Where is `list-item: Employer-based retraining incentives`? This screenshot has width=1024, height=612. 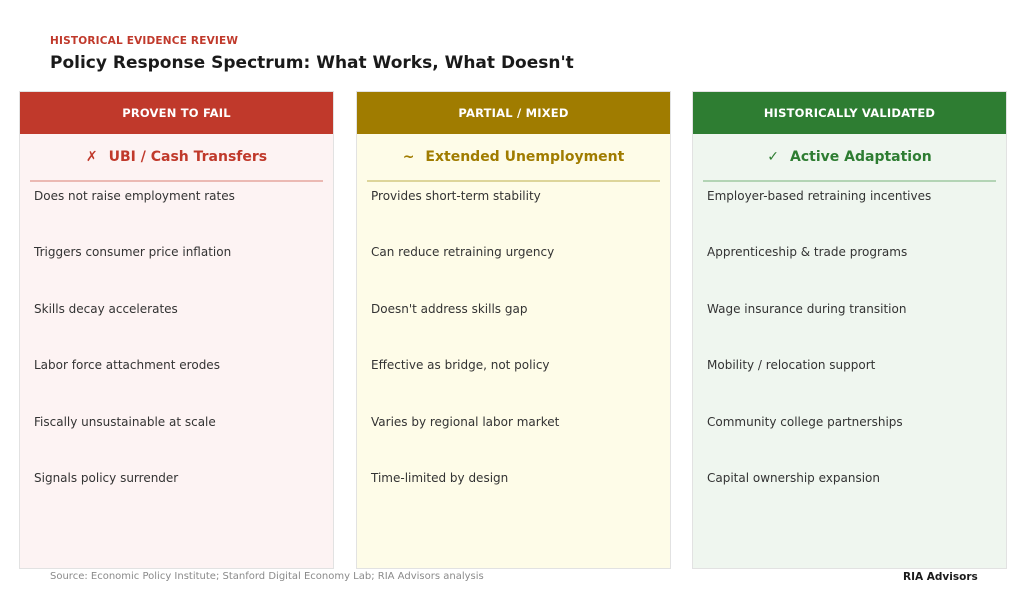
list-item: Employer-based retraining incentives is located at coordinates (819, 196).